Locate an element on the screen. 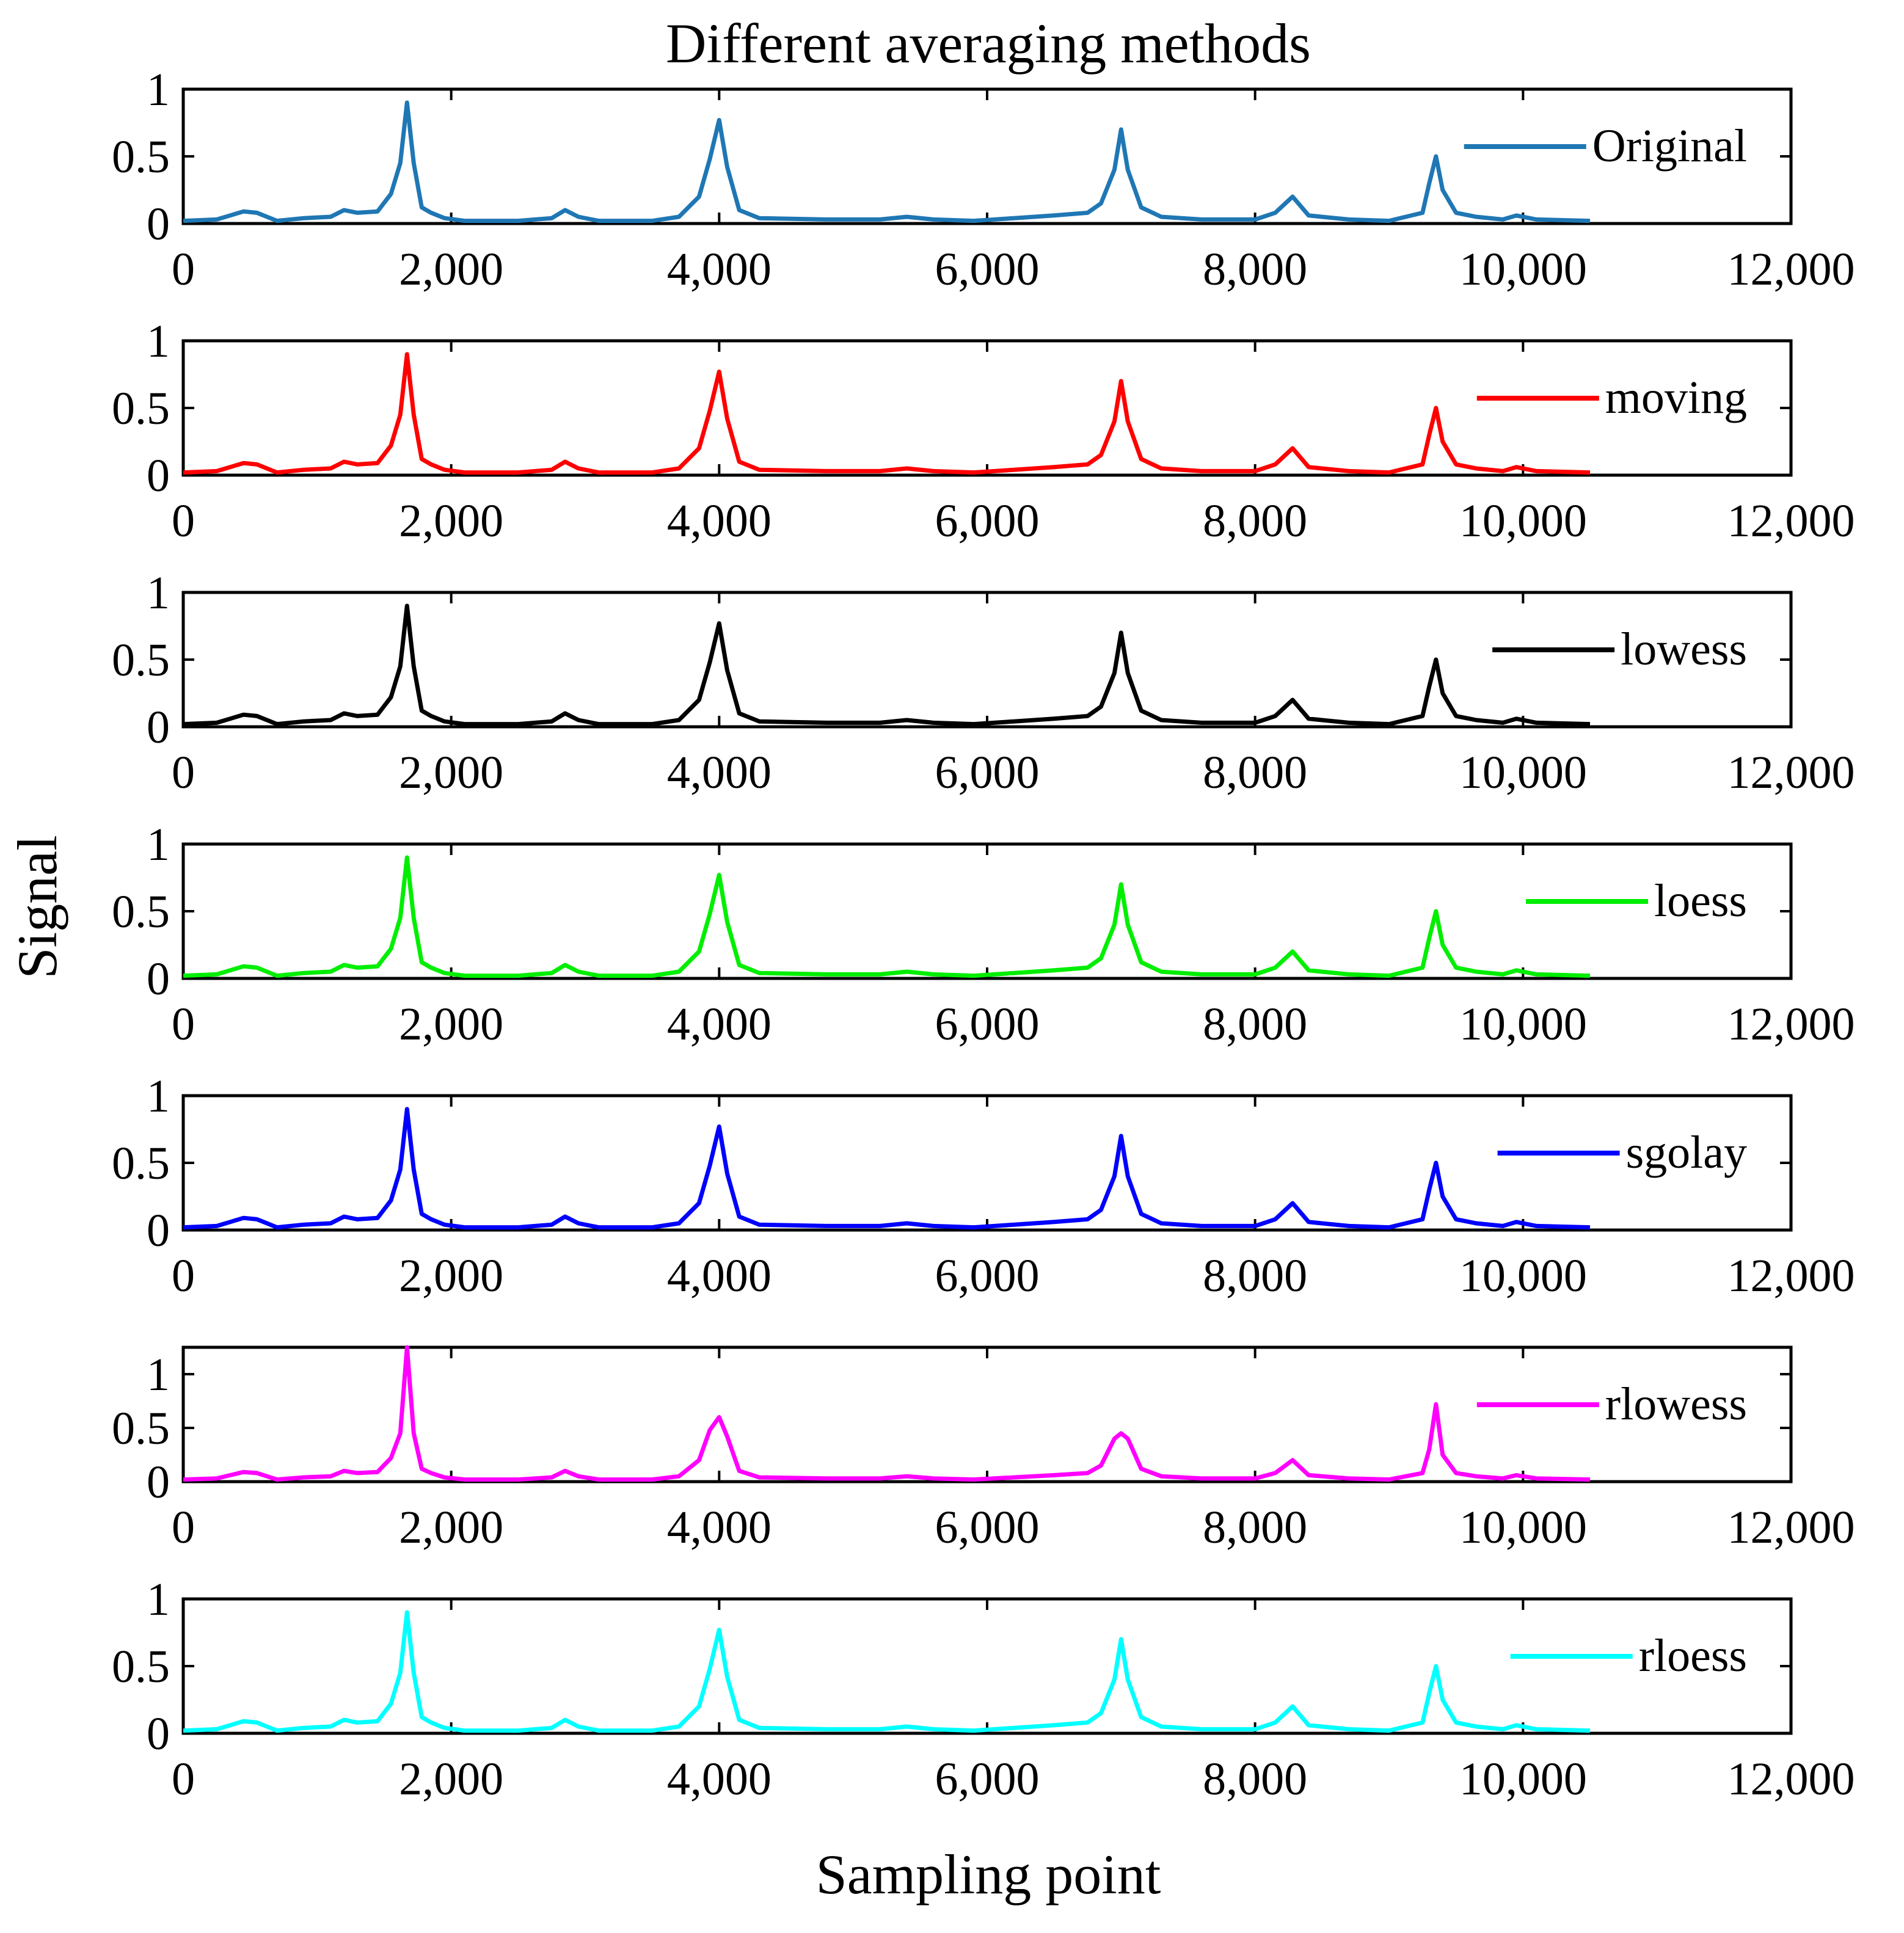 This screenshot has height=1933, width=1904. series-line-moving is located at coordinates (887, 414).